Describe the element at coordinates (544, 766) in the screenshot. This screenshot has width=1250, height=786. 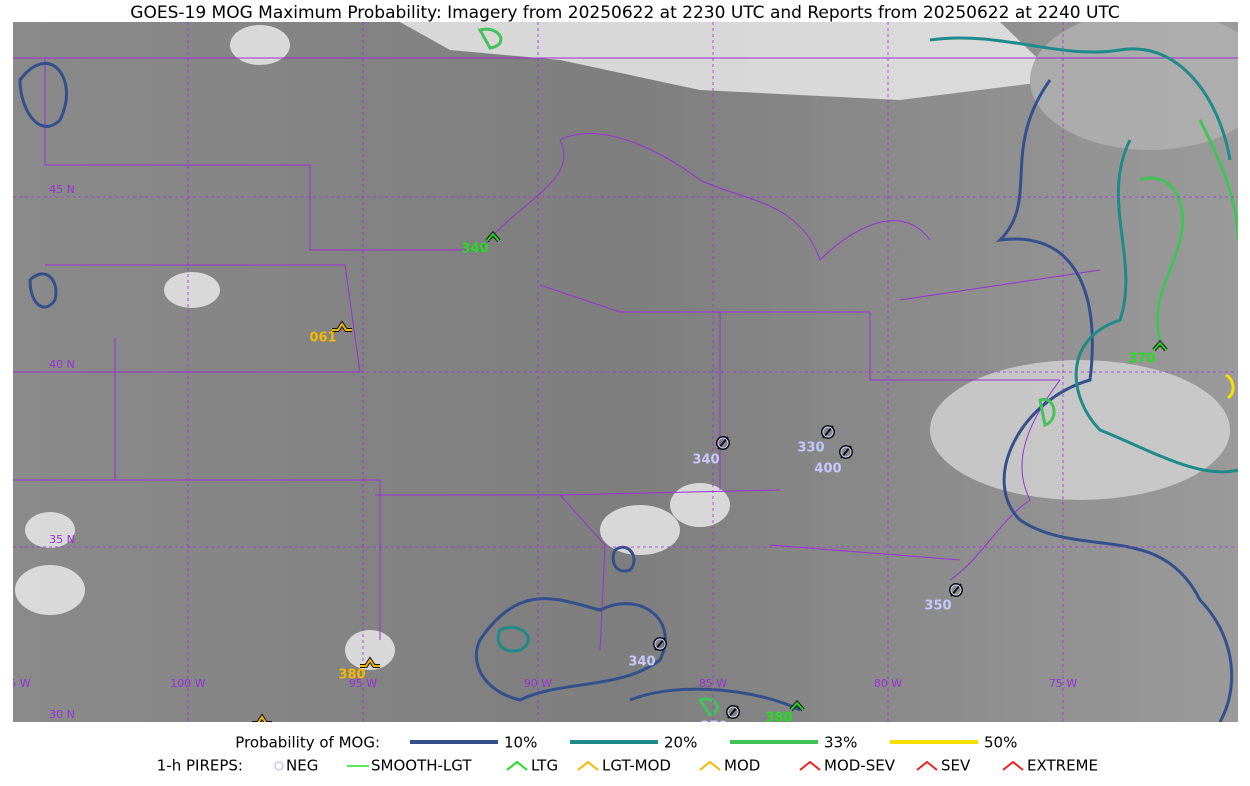
I see `legend-label: LTG` at that location.